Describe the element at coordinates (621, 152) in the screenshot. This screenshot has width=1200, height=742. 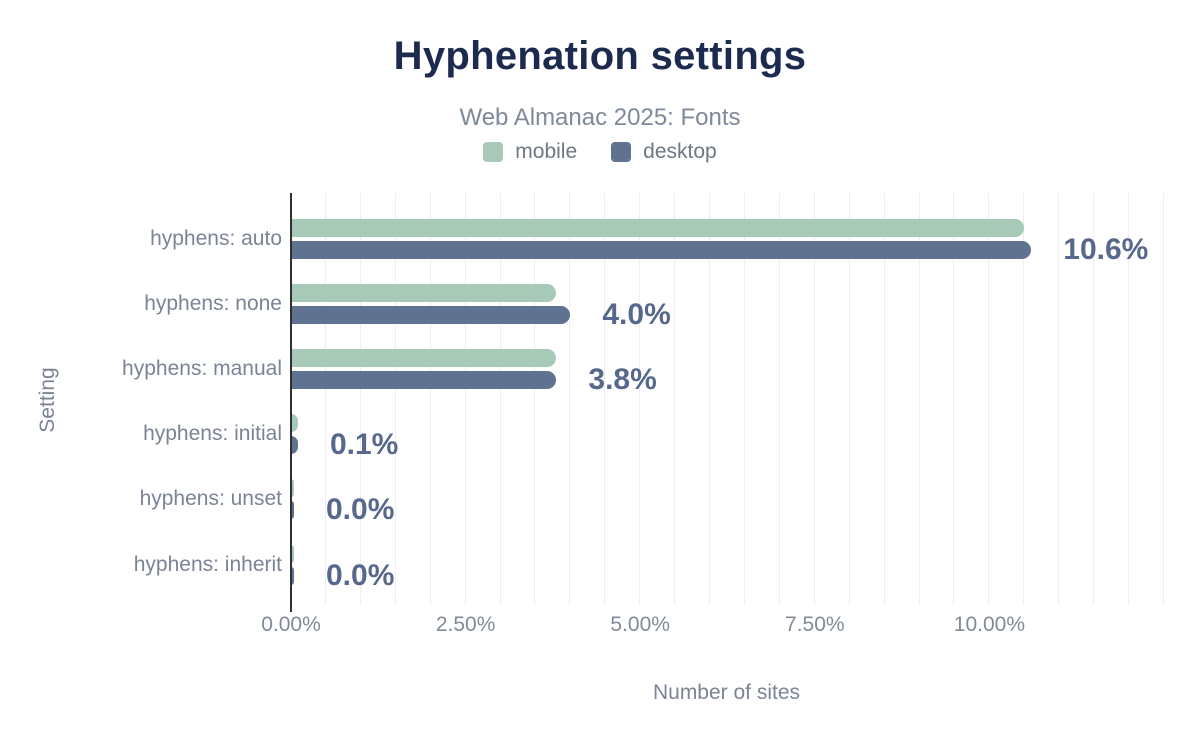
I see `desktop-swatch-icon` at that location.